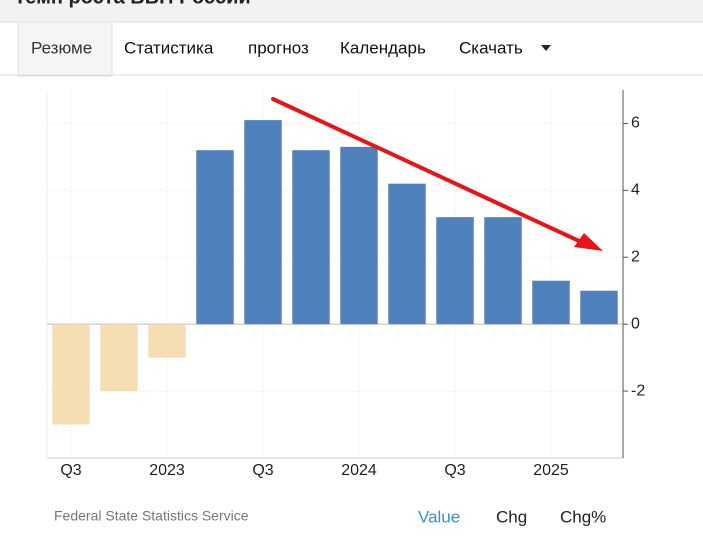 This screenshot has height=553, width=703. I want to click on y-tick-label: -2, so click(638, 390).